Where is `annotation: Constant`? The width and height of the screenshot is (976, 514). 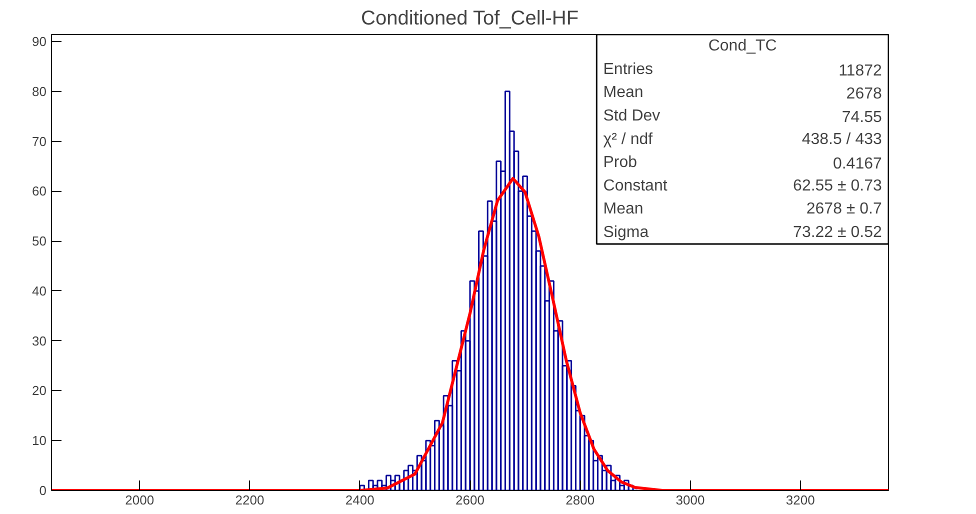
annotation: Constant is located at coordinates (635, 185).